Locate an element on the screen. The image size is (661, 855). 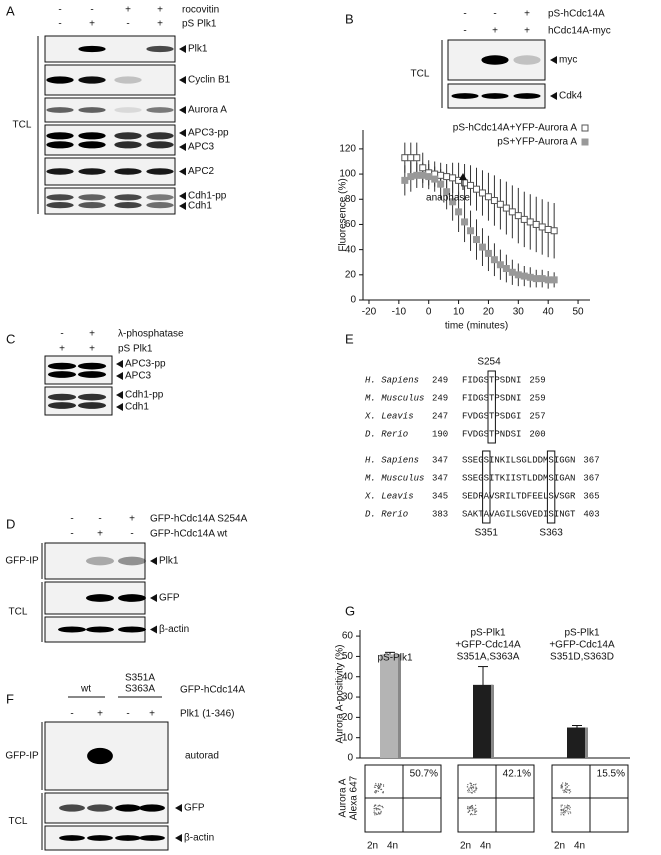
facs-percentage: 42.1% is located at coordinates (517, 774).